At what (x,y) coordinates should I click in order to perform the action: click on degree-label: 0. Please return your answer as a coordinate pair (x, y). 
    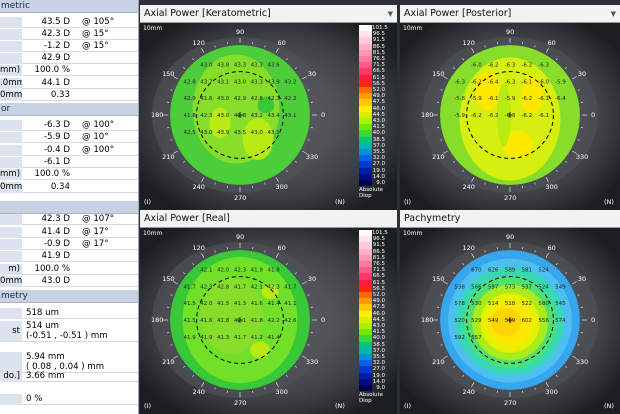
    Looking at the image, I should click on (323, 320).